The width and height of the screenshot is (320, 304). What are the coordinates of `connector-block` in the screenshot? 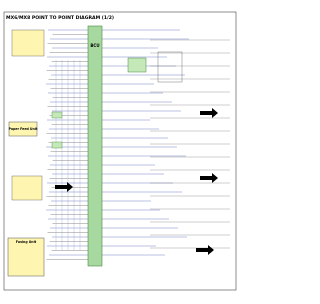 It's located at (170, 67).